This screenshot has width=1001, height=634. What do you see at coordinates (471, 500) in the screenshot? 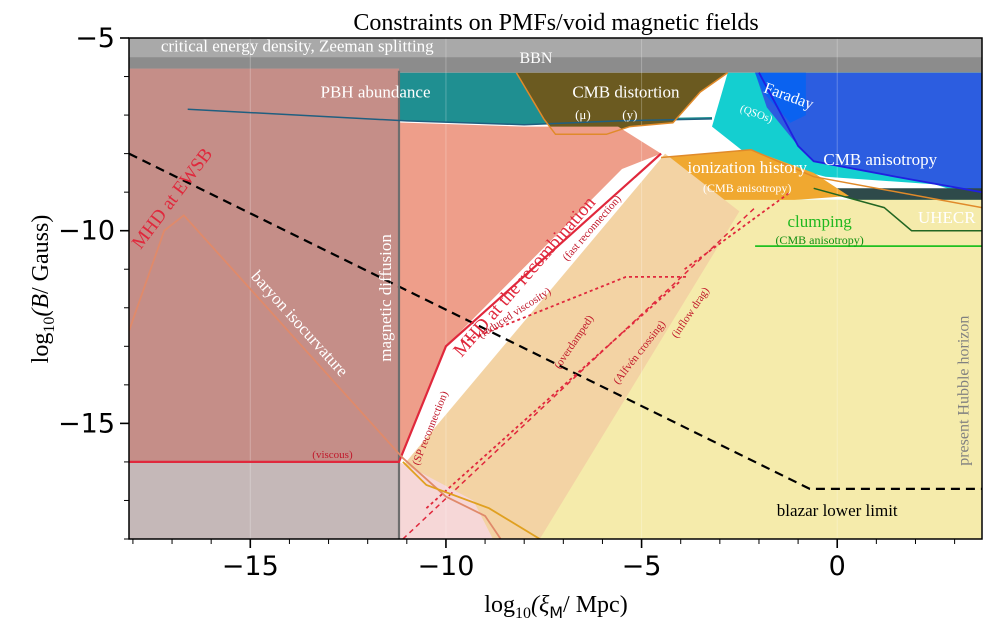
I see `line-yellow-edge` at bounding box center [471, 500].